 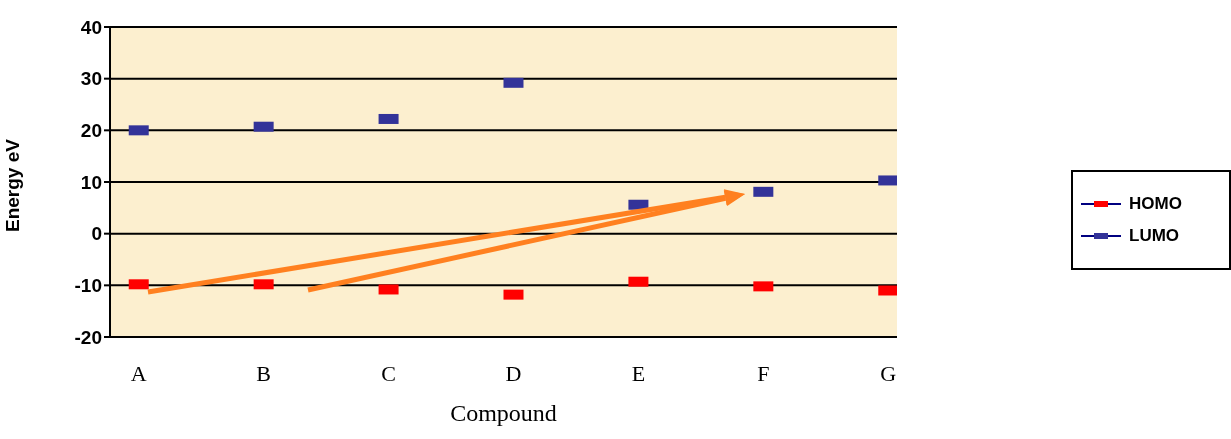 I want to click on x-tick-label: B, so click(x=263, y=373).